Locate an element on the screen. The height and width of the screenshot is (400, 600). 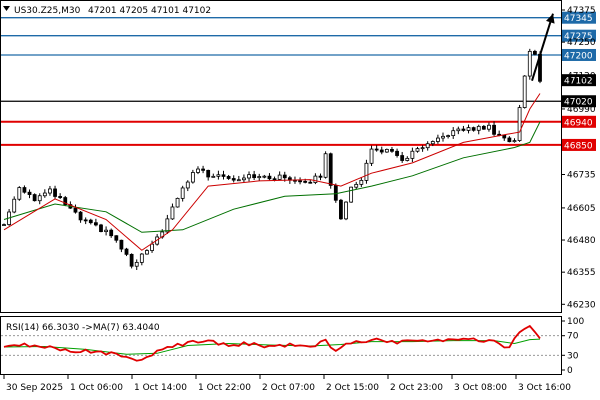
level-tag-text-47200: 47200 is located at coordinates (578, 56).